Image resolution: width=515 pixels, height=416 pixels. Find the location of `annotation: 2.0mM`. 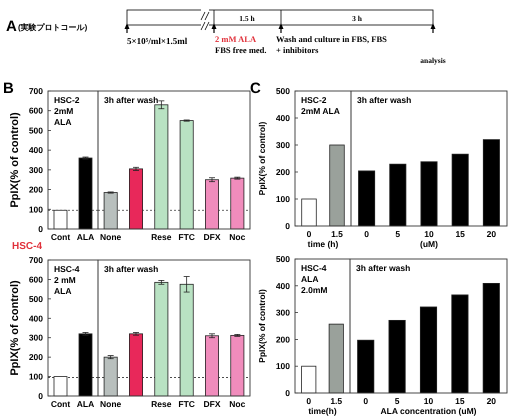

annotation: 2.0mM is located at coordinates (314, 290).